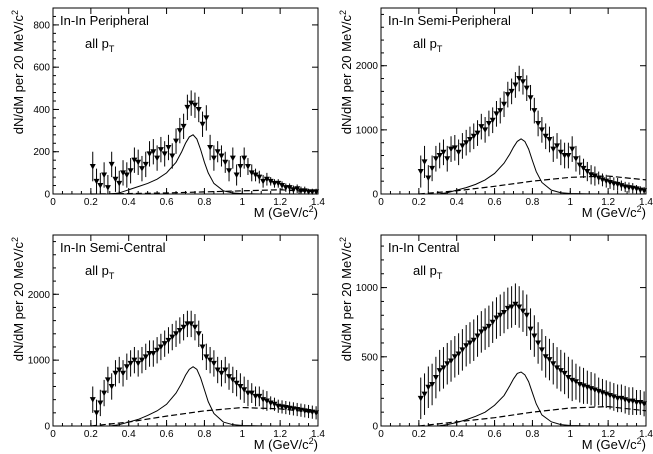  I want to click on y-tick-label: 600, so click(41, 68).